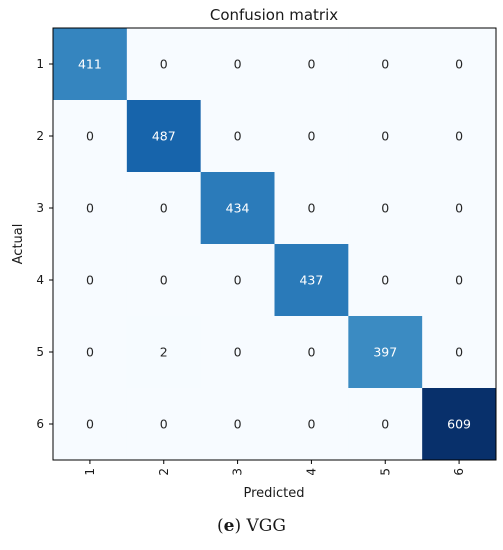  I want to click on matrix-value-label: 487, so click(164, 136).